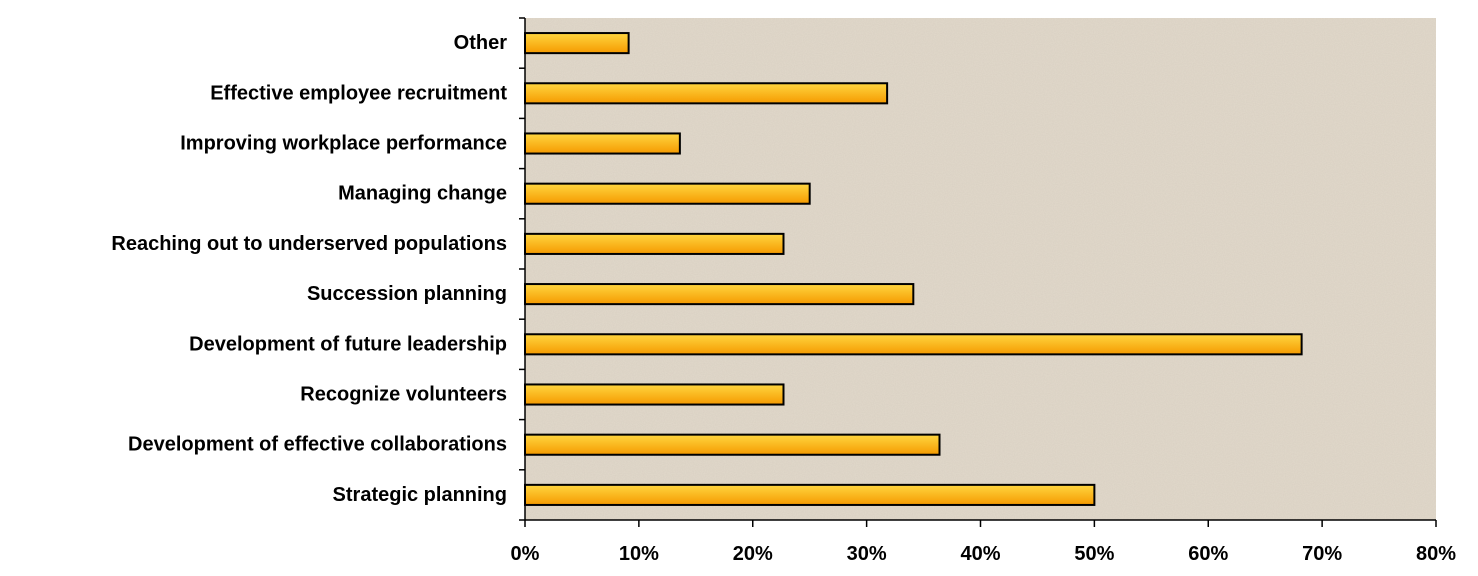 This screenshot has height=576, width=1478. I want to click on x-tick-label: 10%, so click(639, 554).